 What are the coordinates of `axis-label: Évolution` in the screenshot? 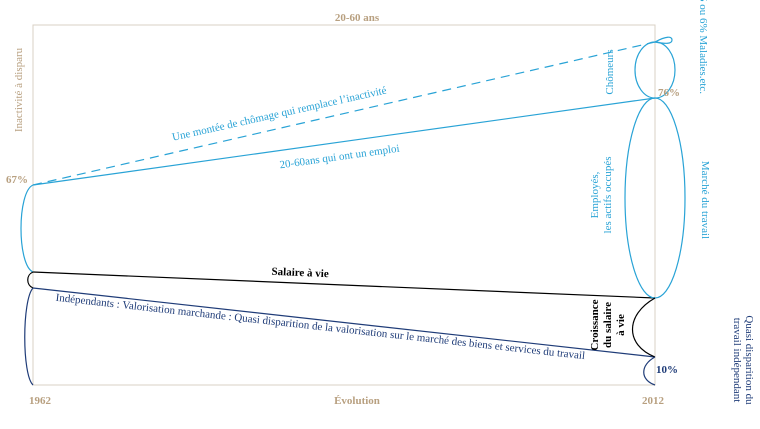 It's located at (357, 401).